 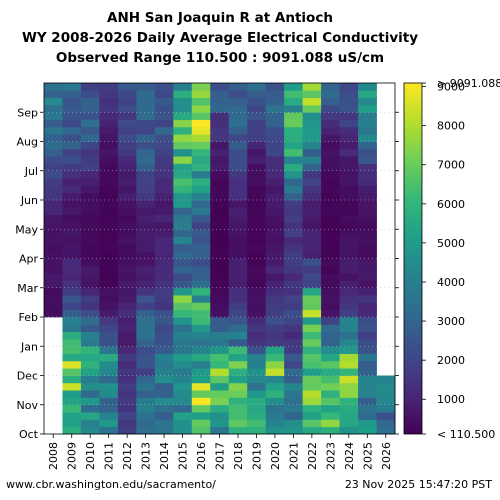 I want to click on colorbar-tick-label: 4000, so click(x=451, y=282).